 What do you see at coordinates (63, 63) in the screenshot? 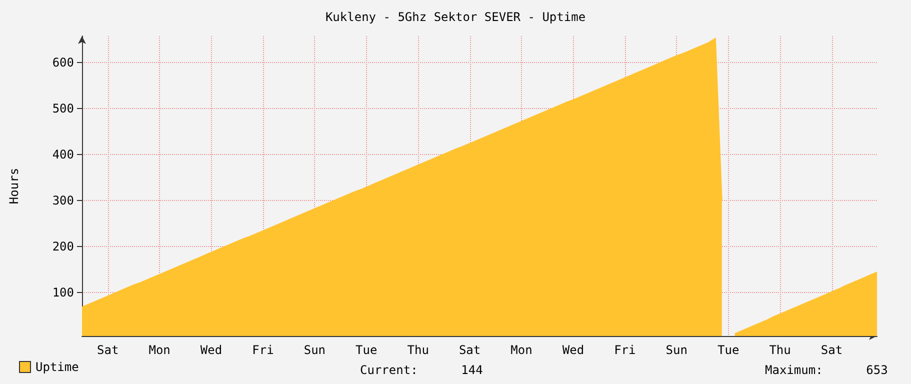
I see `y-tick-label: 600` at bounding box center [63, 63].